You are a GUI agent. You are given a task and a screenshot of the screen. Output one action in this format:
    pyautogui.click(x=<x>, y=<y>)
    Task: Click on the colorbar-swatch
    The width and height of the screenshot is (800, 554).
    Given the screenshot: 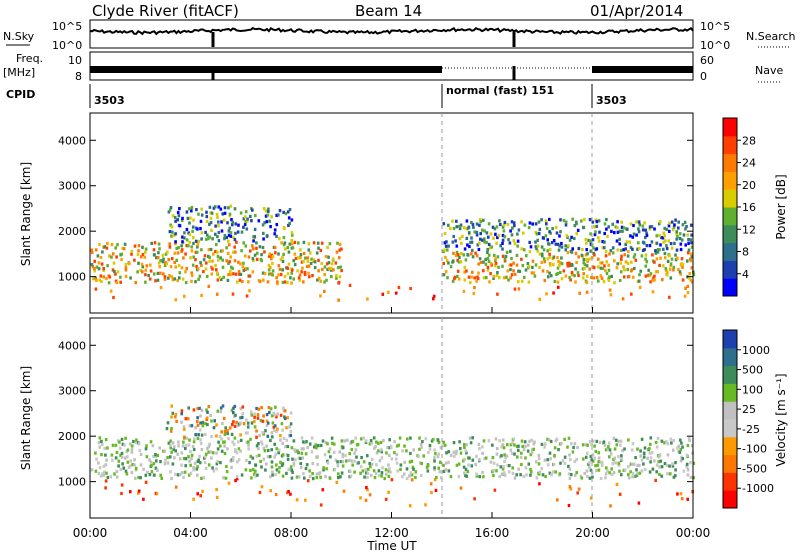 What is the action you would take?
    pyautogui.click(x=730, y=127)
    